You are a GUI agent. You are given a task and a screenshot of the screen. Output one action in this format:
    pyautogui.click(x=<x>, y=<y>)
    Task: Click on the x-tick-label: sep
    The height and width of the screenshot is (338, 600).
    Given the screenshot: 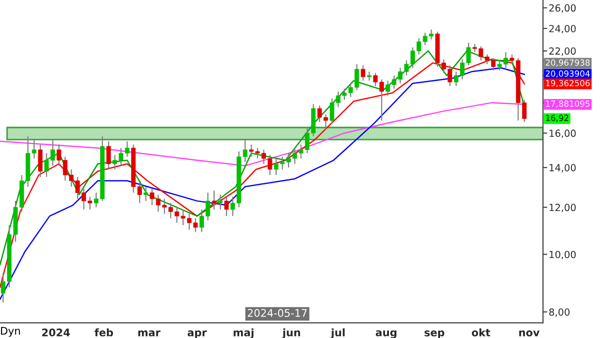 What is the action you would take?
    pyautogui.click(x=434, y=334)
    